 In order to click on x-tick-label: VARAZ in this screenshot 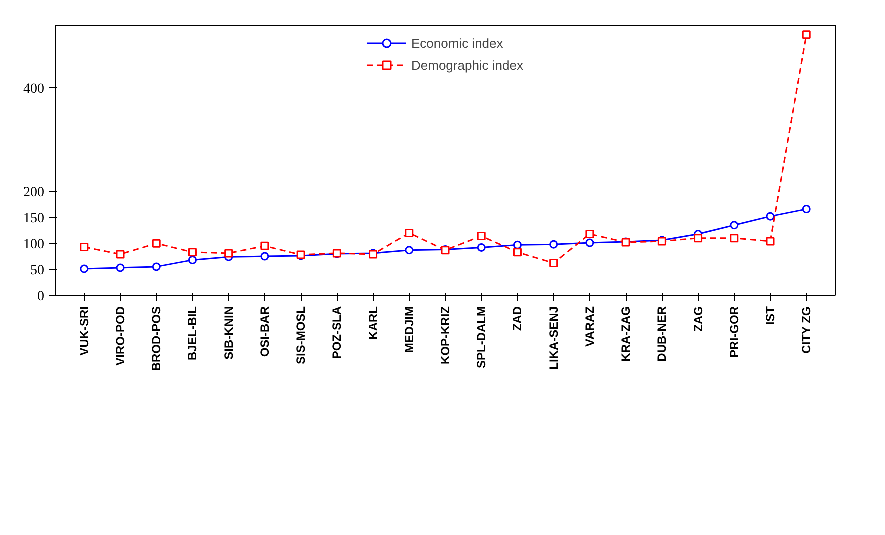, I will do `click(589, 326)`.